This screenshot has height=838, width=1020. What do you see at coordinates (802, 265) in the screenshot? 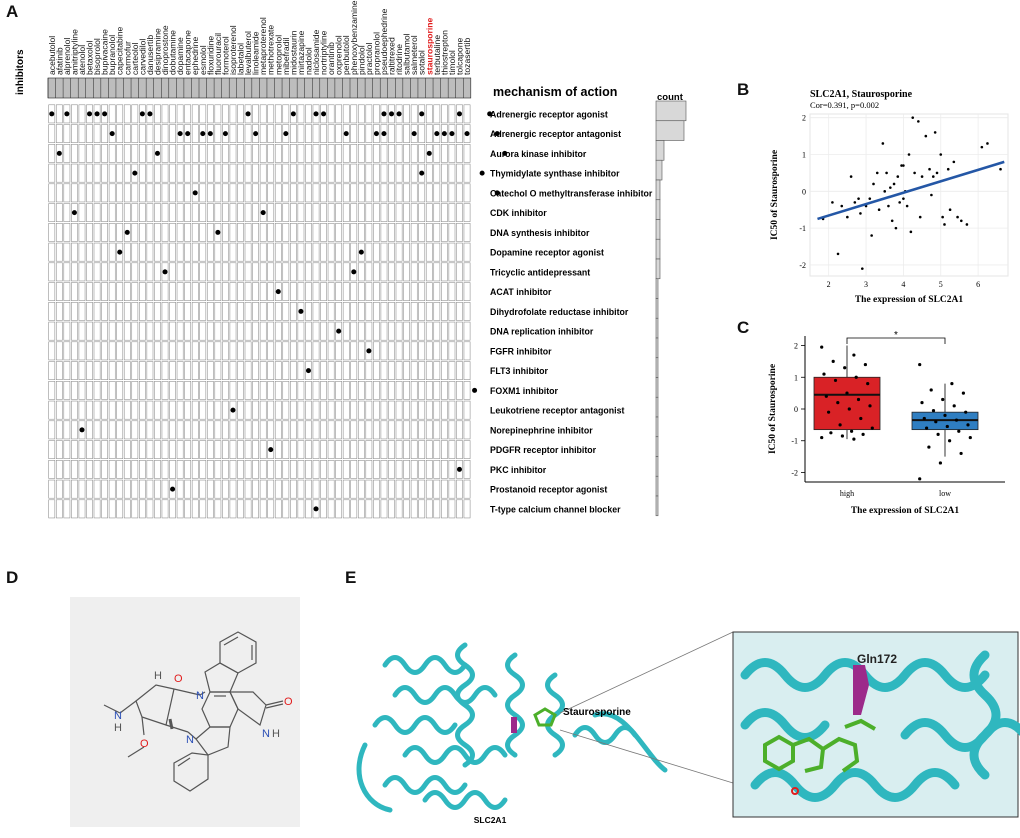
I see `y-tick-label: -2` at bounding box center [802, 265].